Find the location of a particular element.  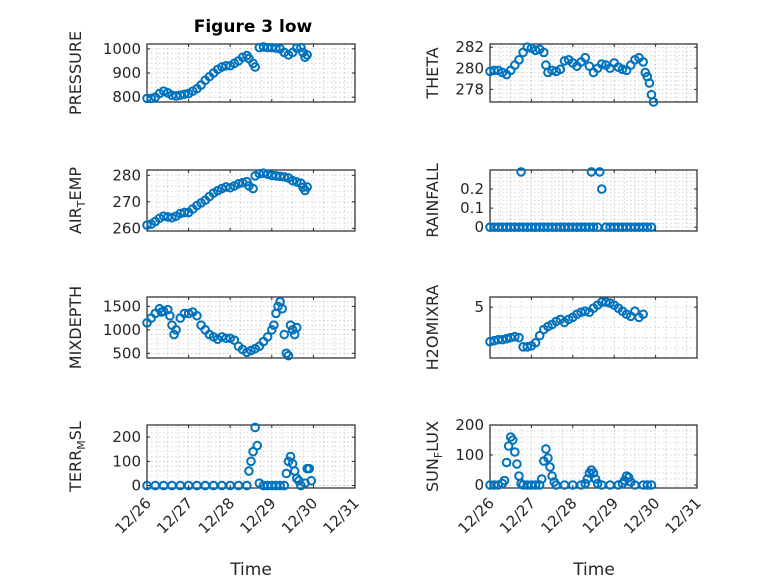

y-tick-label: 0.1 is located at coordinates (472, 208).